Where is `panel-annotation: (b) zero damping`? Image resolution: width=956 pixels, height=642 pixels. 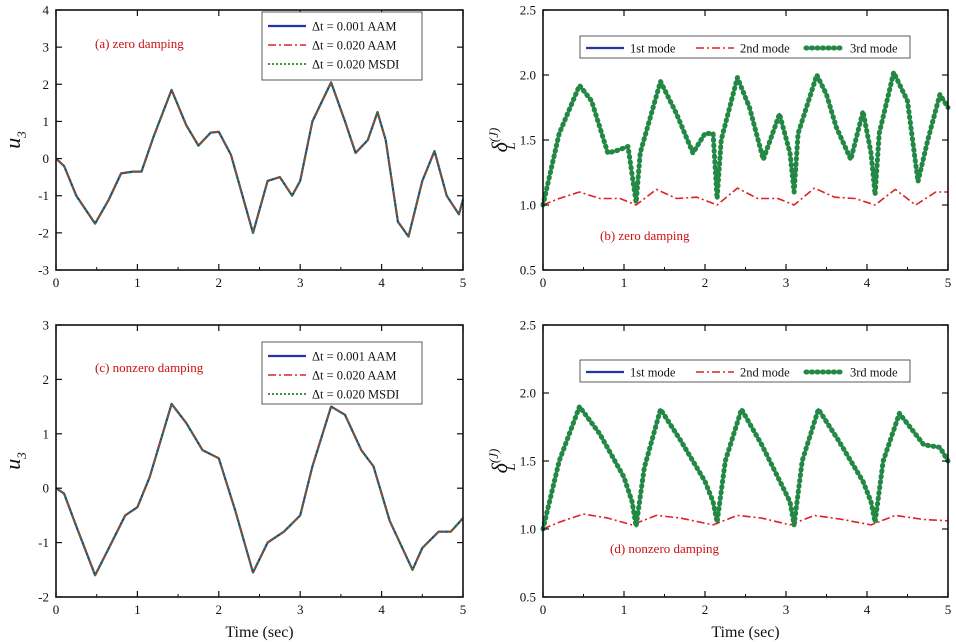
panel-annotation: (b) zero damping is located at coordinates (645, 235).